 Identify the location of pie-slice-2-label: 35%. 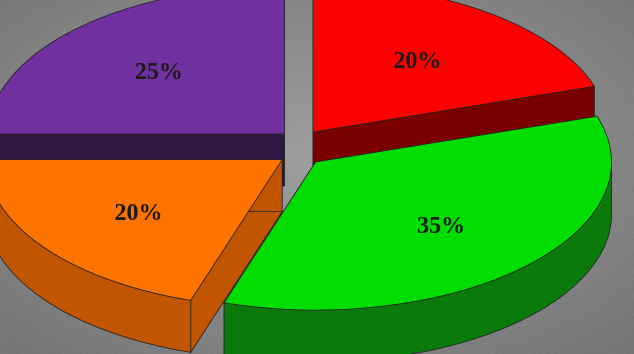
(441, 226).